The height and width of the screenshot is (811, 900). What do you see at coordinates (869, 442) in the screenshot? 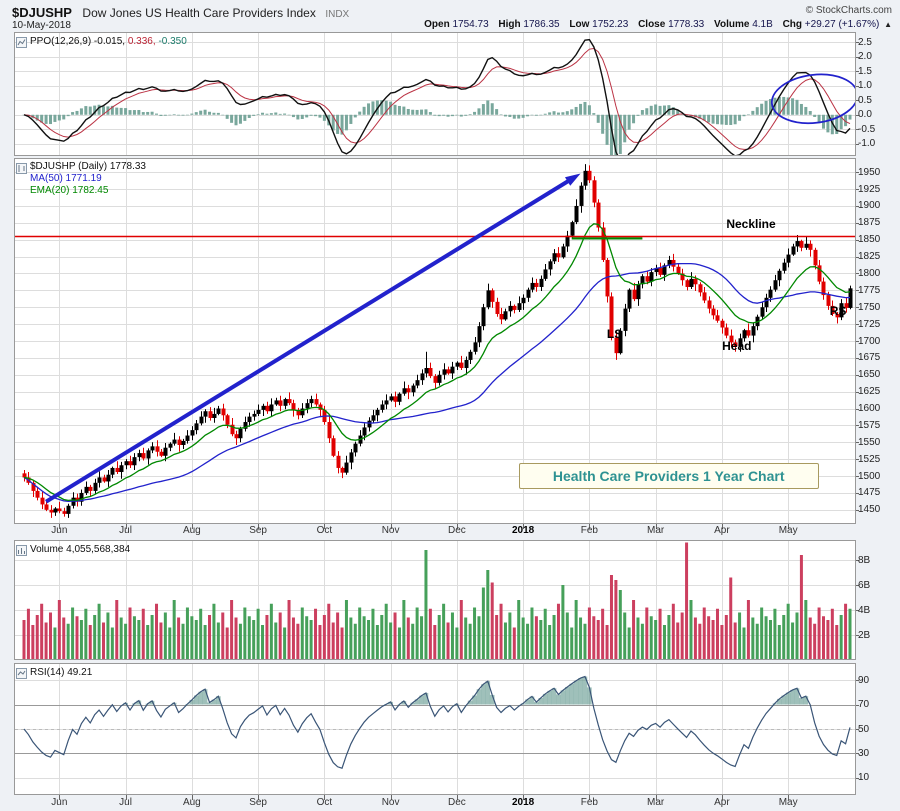
I see `y-axis-tick-label: 1550` at bounding box center [869, 442].